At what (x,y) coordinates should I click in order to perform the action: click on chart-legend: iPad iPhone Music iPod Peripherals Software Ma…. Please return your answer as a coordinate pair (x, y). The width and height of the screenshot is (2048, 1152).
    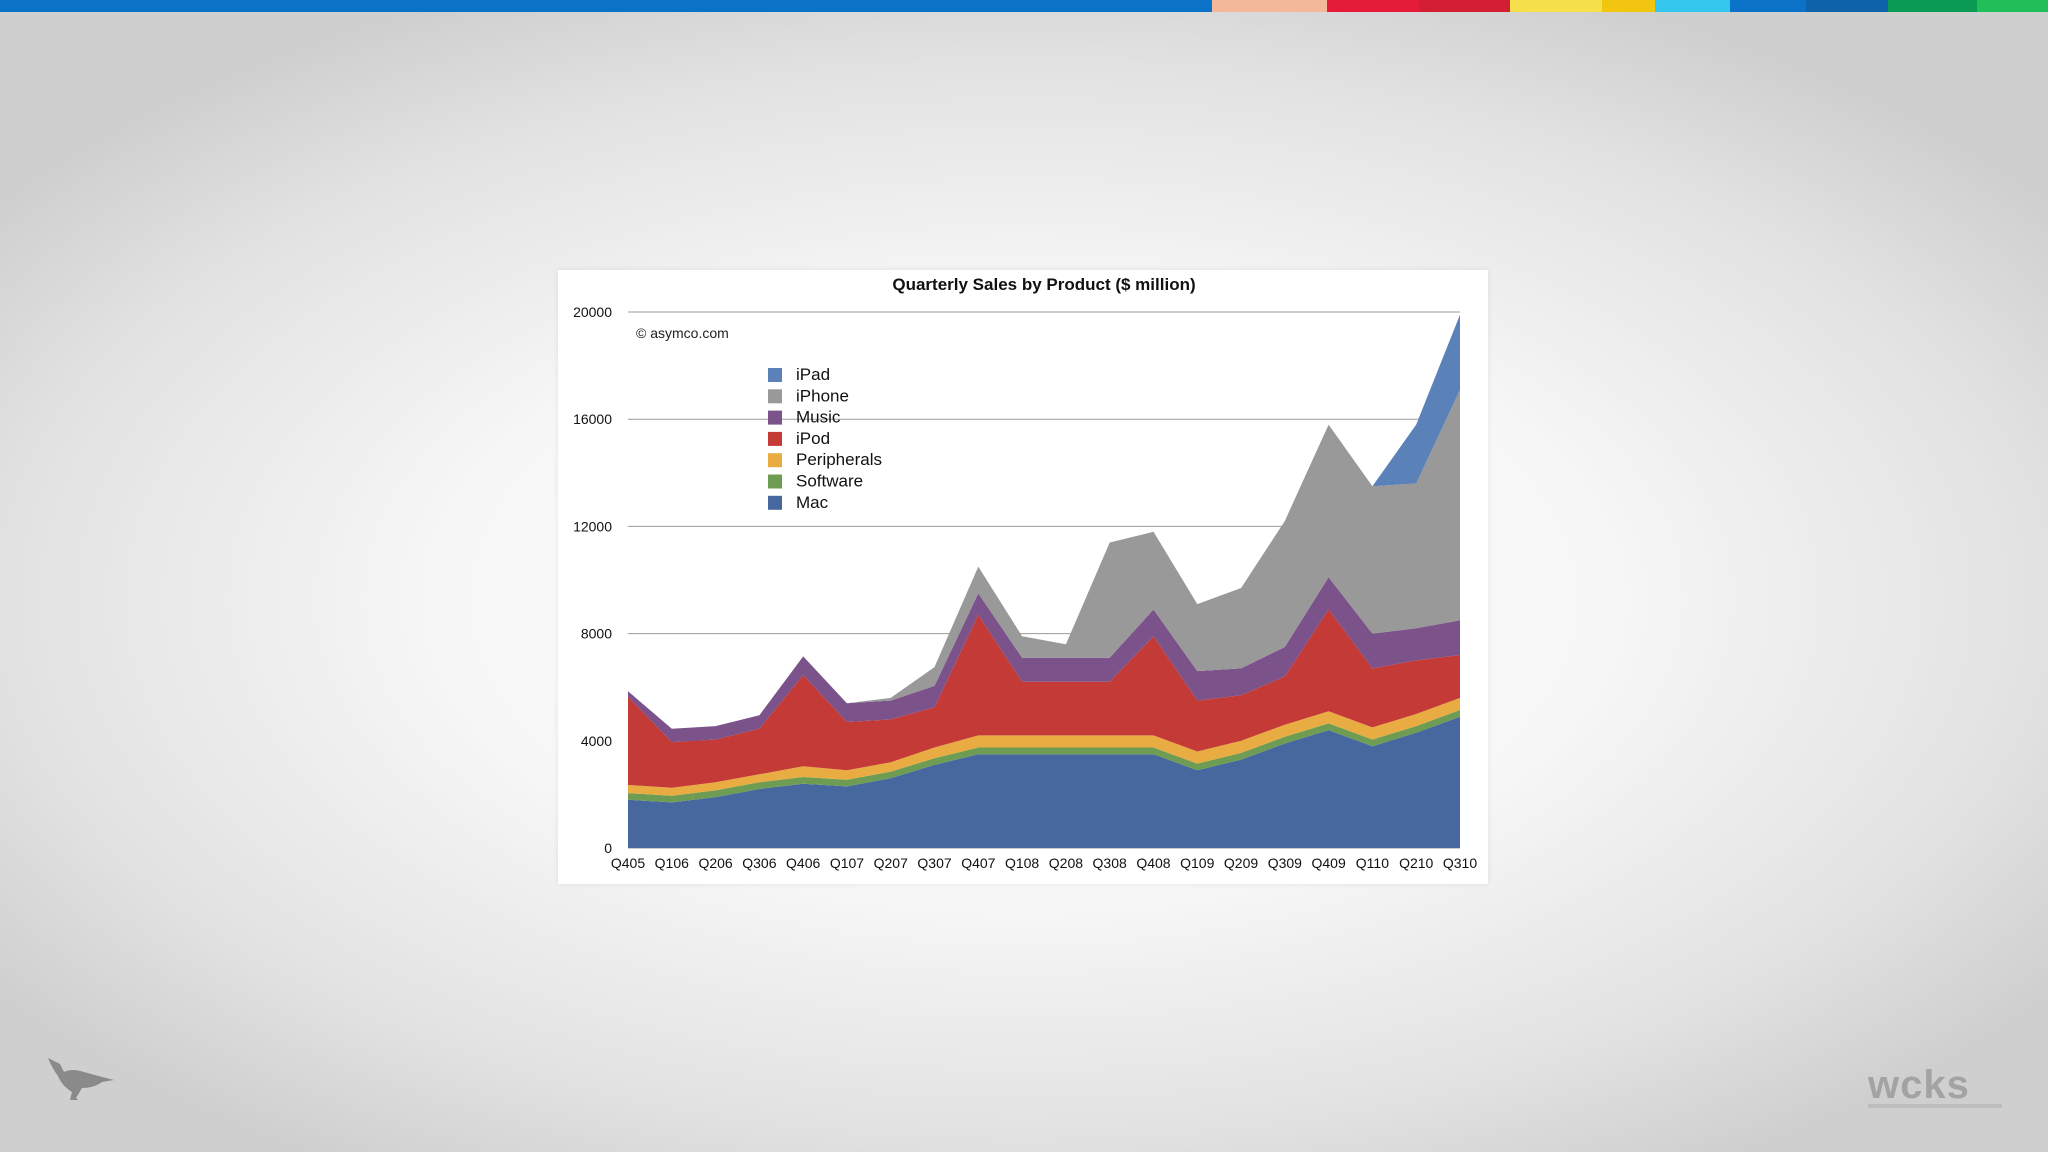
    Looking at the image, I should click on (825, 438).